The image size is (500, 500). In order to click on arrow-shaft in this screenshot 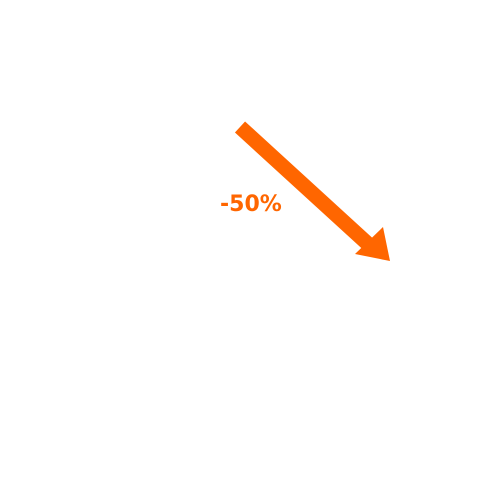, I will do `click(304, 185)`.